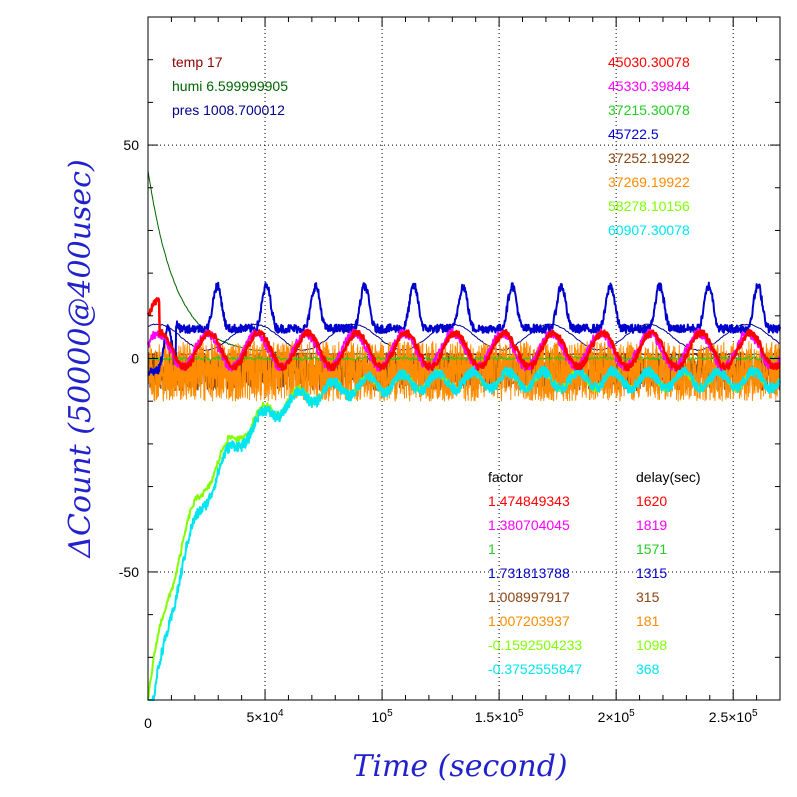 This screenshot has width=797, height=797. I want to click on series-delay-label: 181, so click(648, 621).